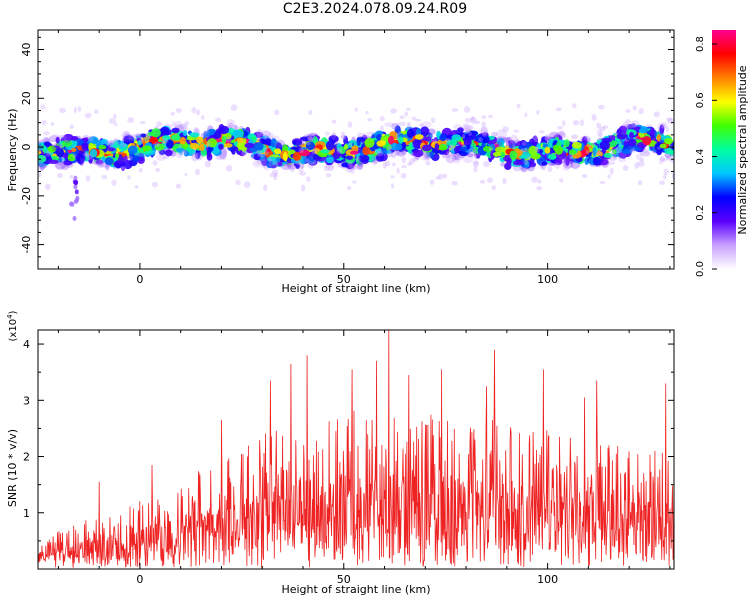  I want to click on y-tick-label: 40, so click(26, 50).